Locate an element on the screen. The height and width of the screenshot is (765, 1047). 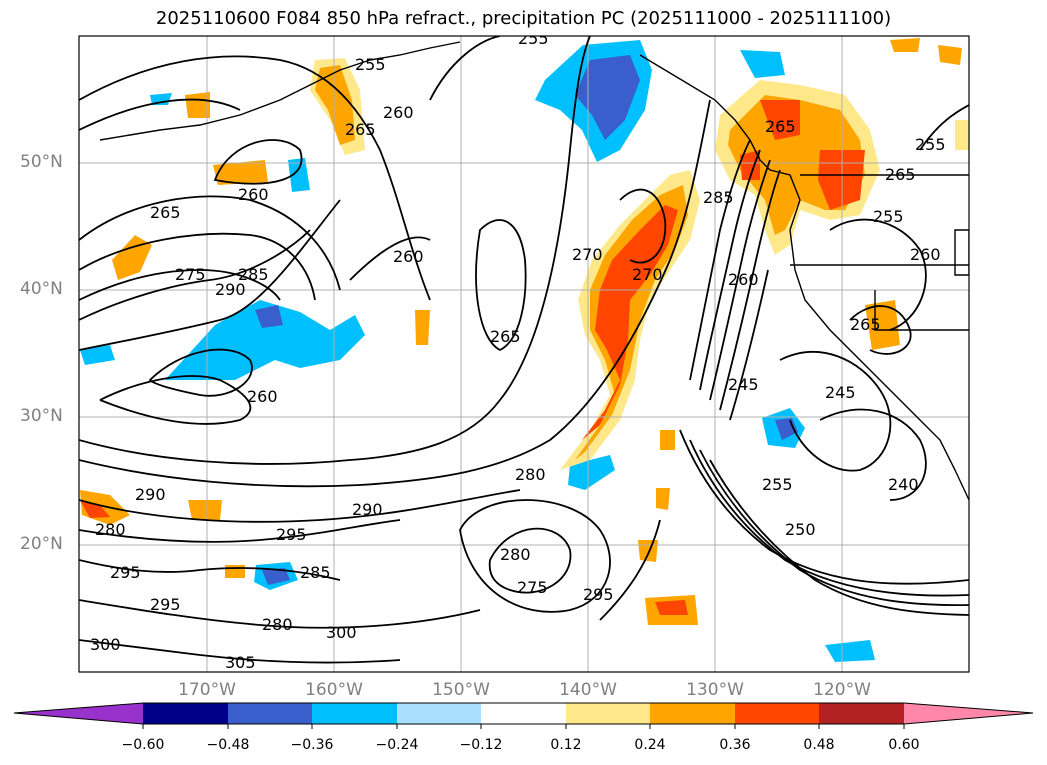
colorbar-tick-label: −0.36 is located at coordinates (312, 745).